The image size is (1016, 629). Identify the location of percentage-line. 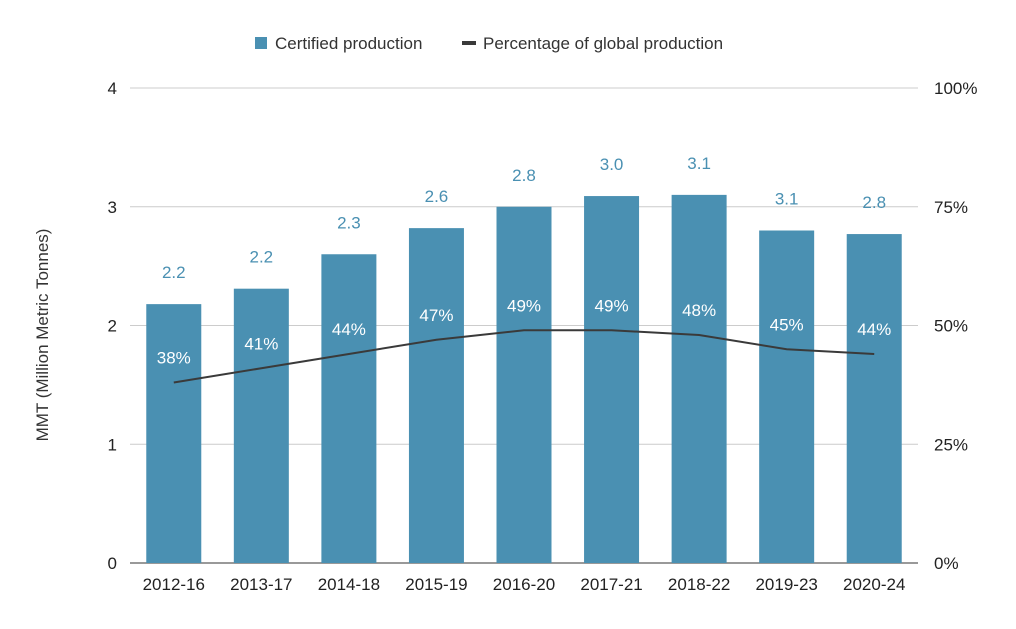
(524, 356).